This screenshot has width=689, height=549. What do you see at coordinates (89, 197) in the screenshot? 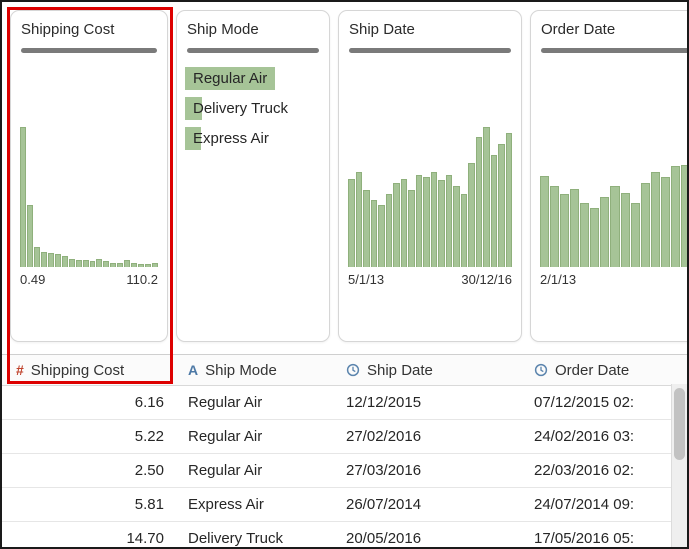
I see `shipping-cost-histogram` at bounding box center [89, 197].